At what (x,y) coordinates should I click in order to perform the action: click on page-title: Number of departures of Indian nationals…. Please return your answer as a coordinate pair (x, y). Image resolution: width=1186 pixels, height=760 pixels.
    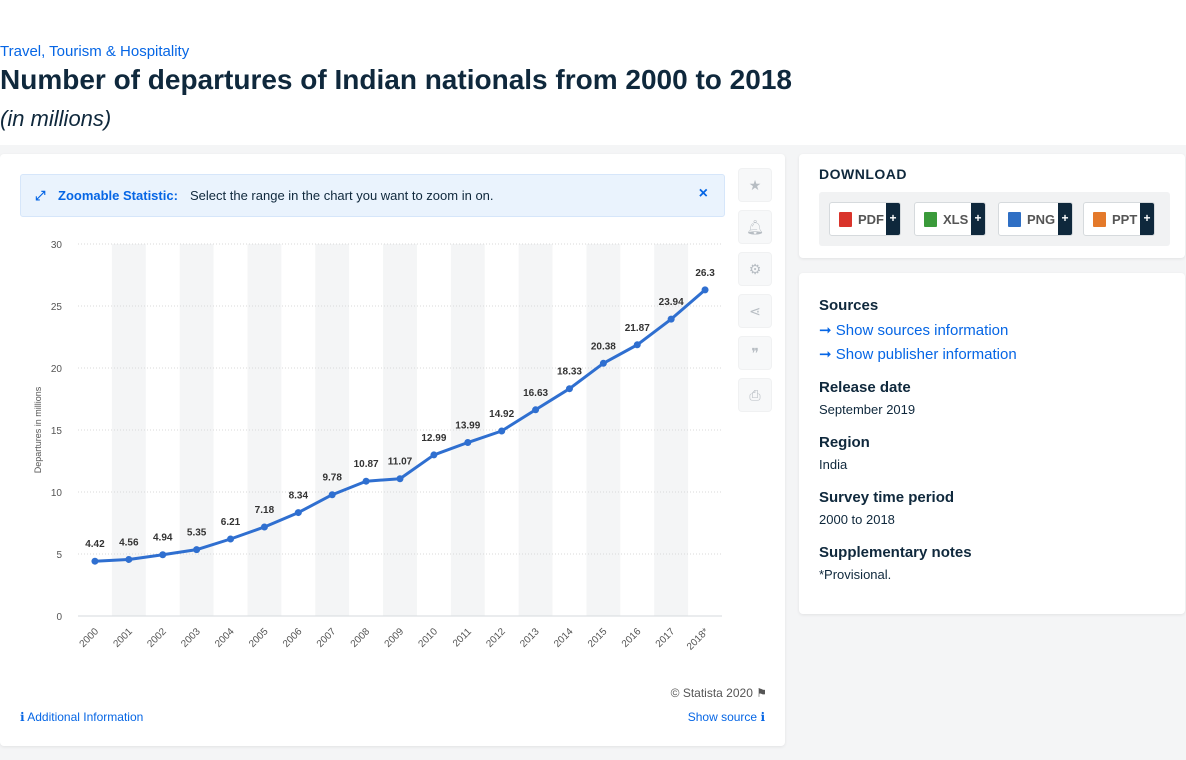
    Looking at the image, I should click on (396, 79).